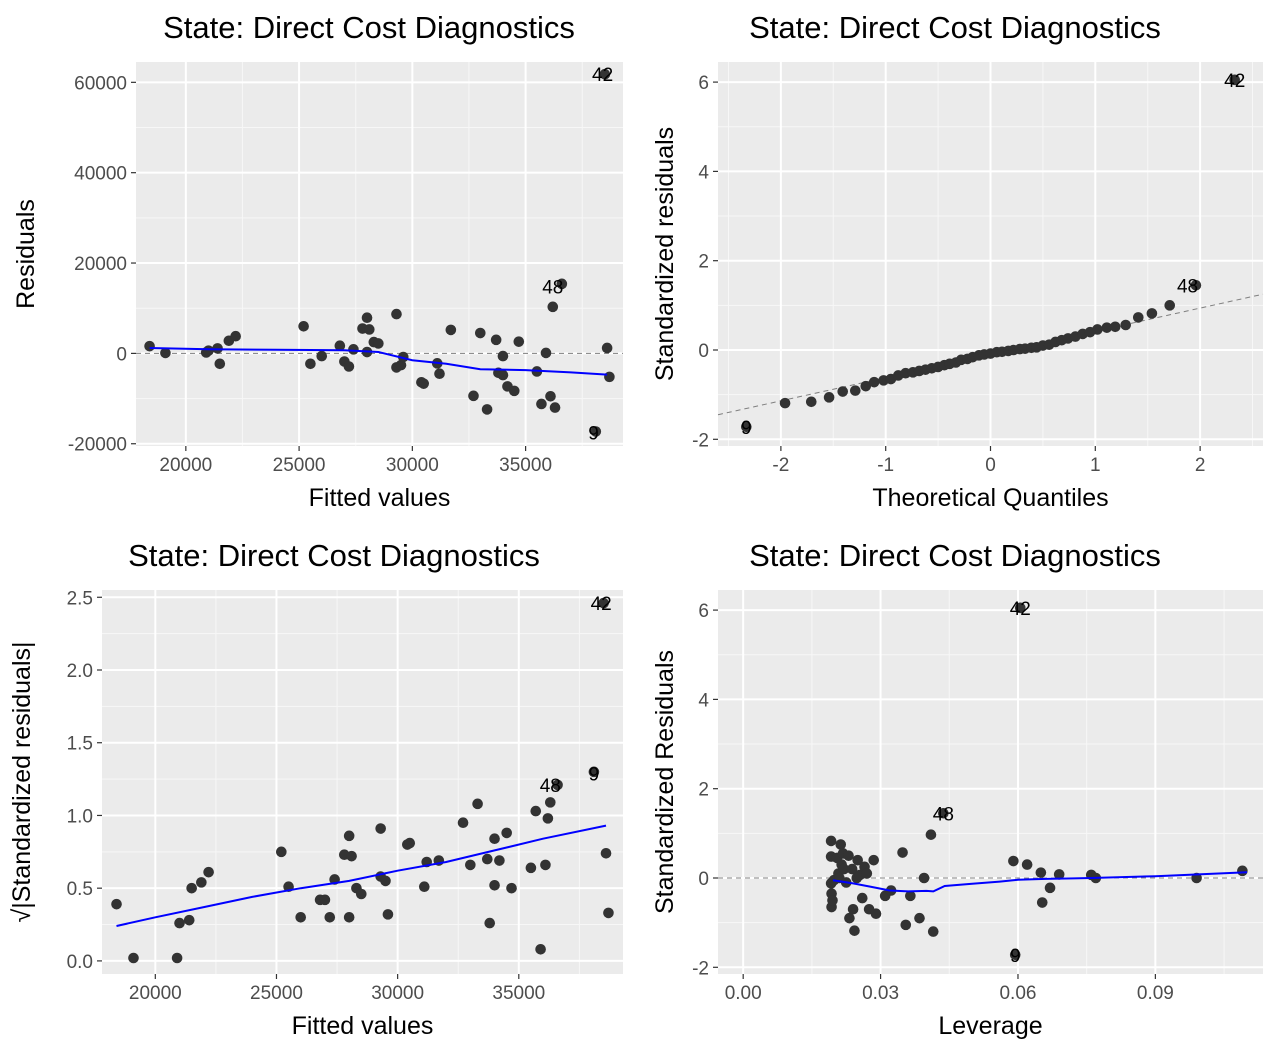  Describe the element at coordinates (378, 361) in the screenshot. I see `smooth-line` at that location.